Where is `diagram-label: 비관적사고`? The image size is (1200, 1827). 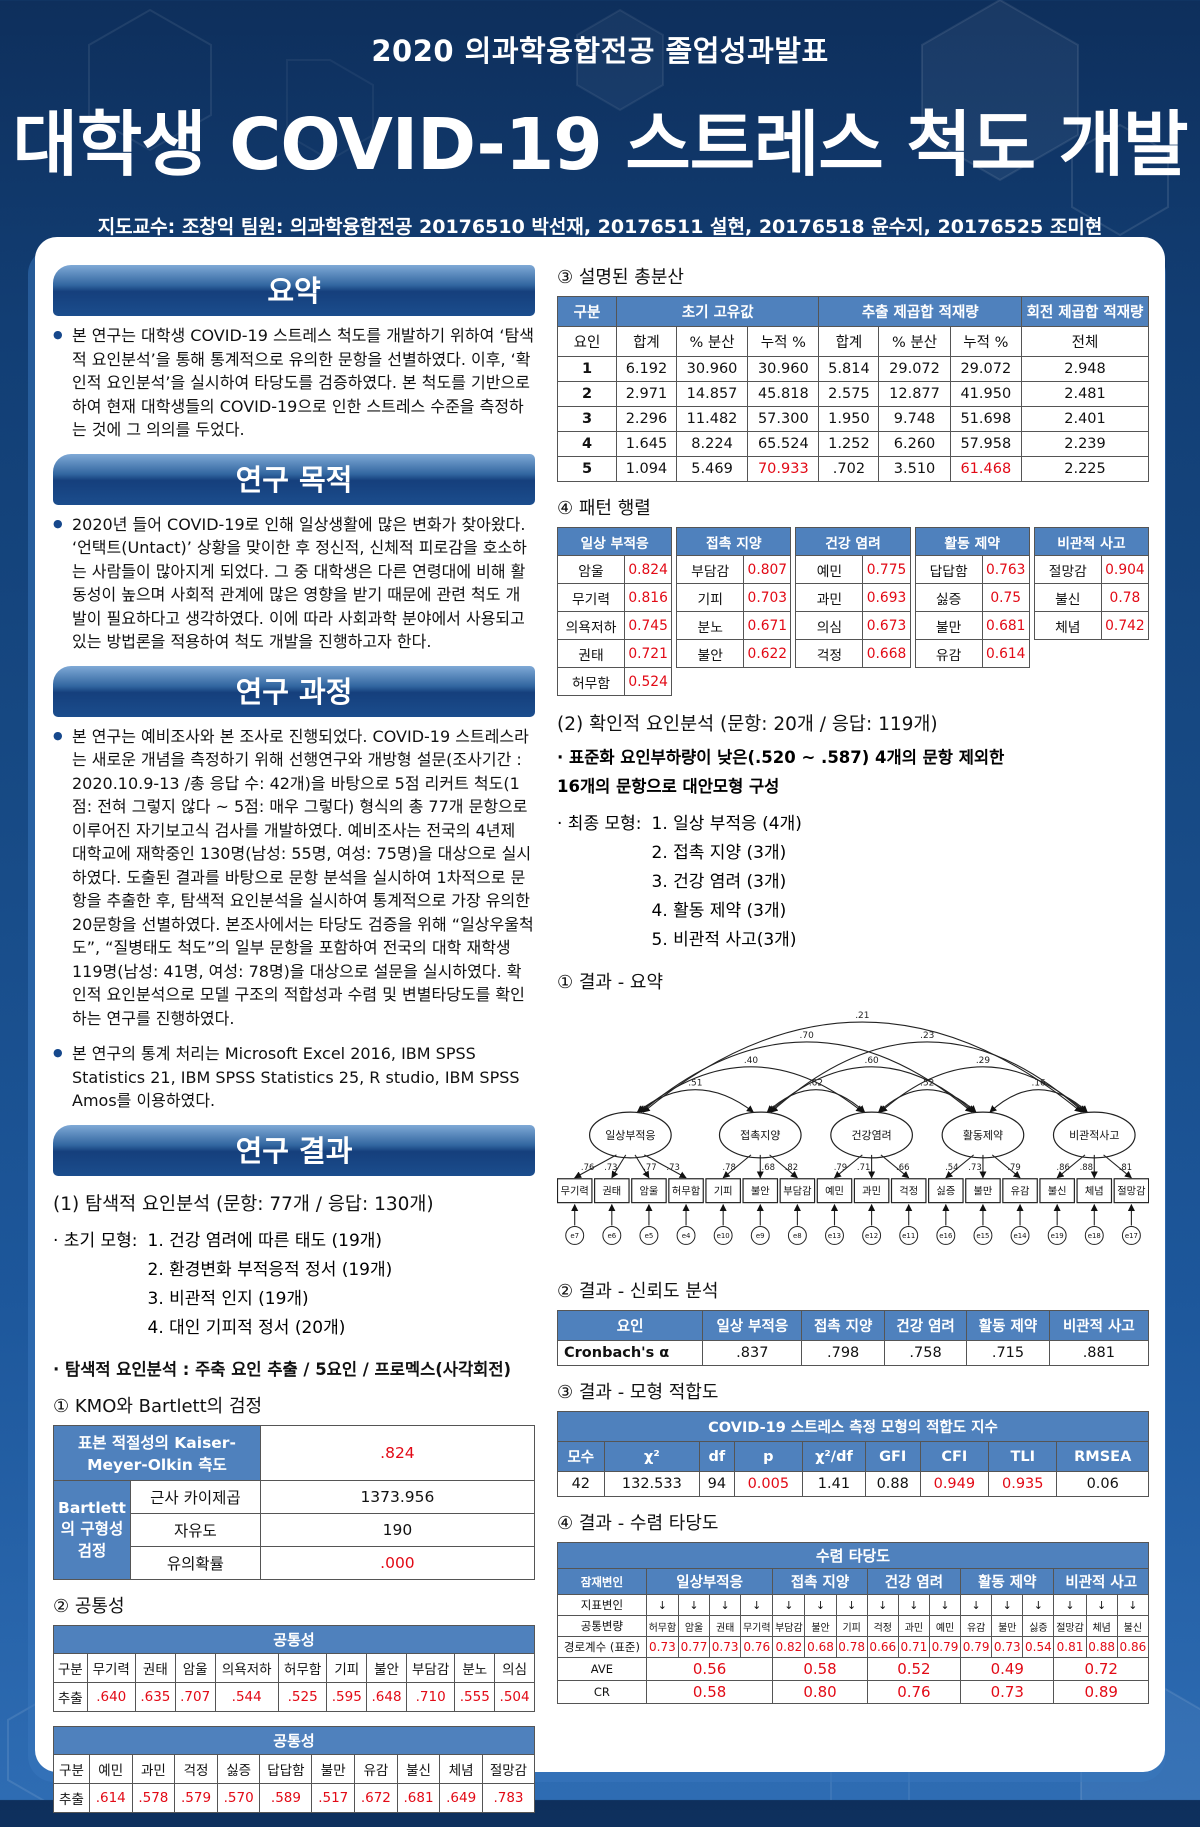
diagram-label: 비관적사고 is located at coordinates (1094, 1135).